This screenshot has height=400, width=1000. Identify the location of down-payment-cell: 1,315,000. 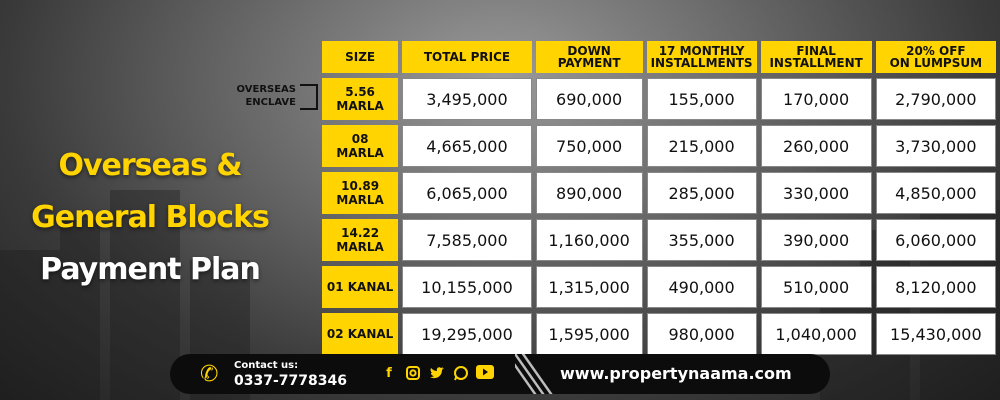
(589, 287).